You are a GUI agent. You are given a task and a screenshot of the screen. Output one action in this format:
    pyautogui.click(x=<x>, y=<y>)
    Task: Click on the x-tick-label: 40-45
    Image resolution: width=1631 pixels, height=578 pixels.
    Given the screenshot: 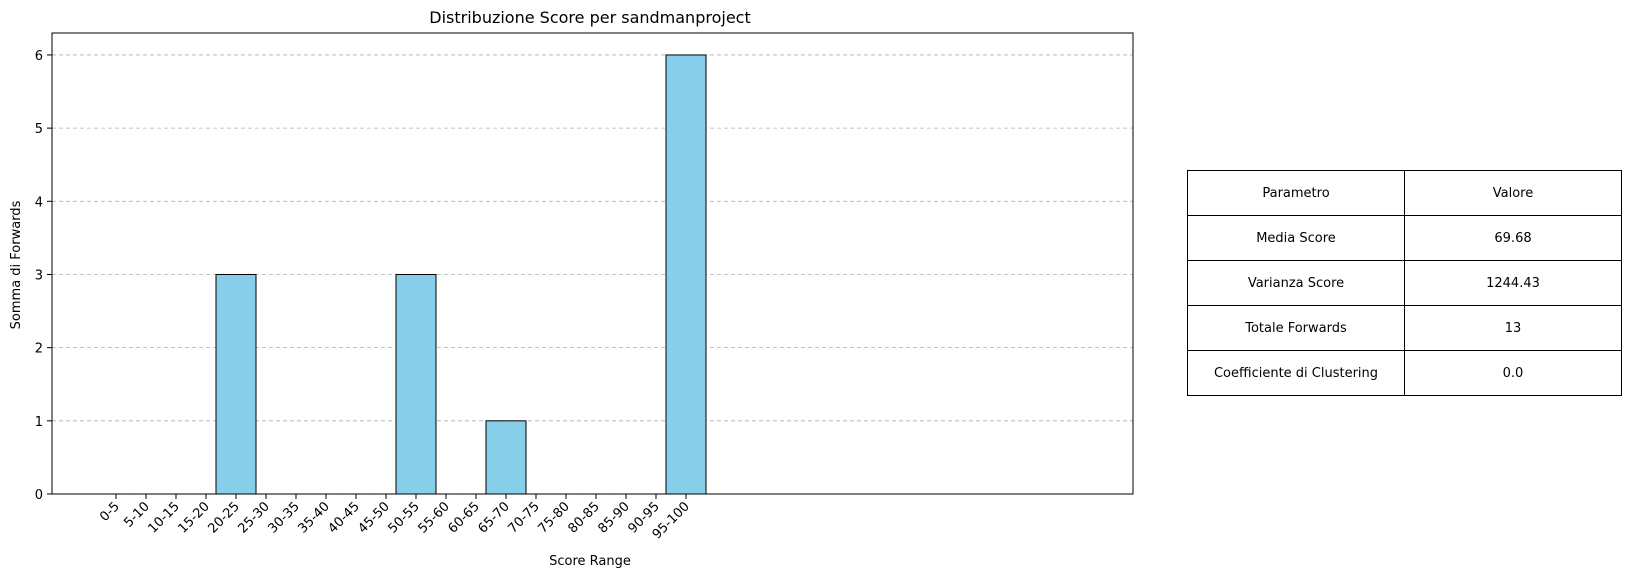 What is the action you would take?
    pyautogui.click(x=344, y=517)
    